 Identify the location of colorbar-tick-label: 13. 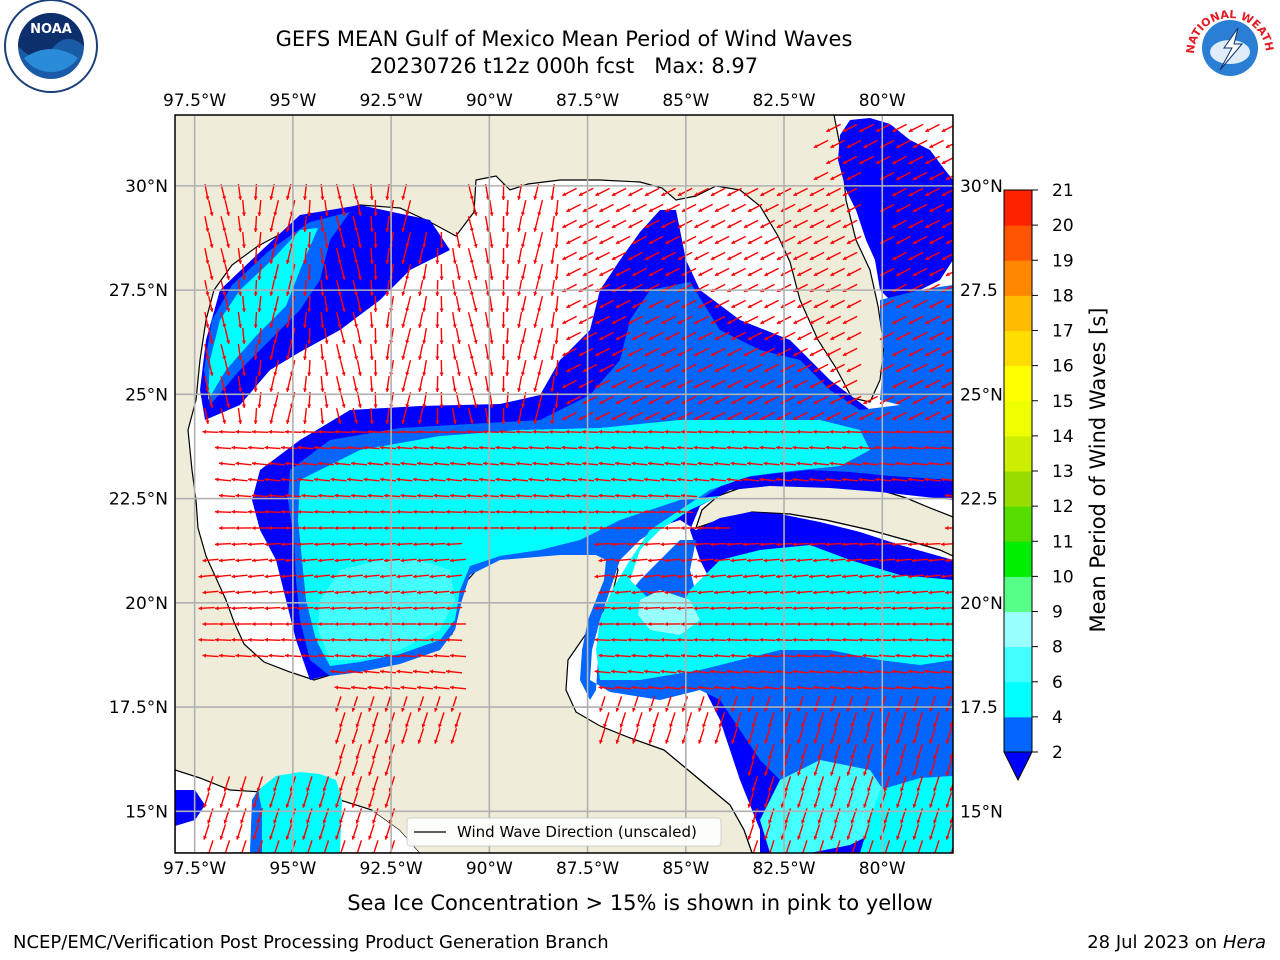
(1063, 472).